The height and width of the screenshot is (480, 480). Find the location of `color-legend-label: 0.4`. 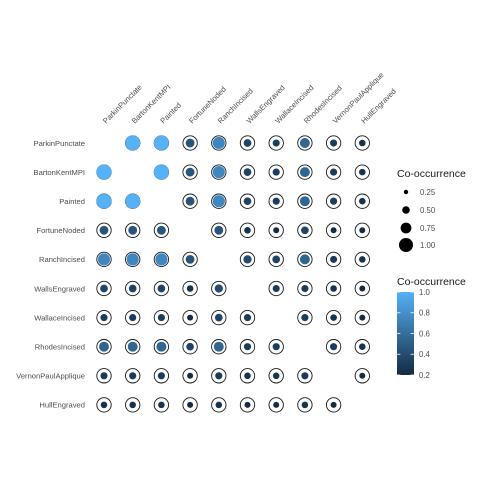

color-legend-label: 0.4 is located at coordinates (425, 354).